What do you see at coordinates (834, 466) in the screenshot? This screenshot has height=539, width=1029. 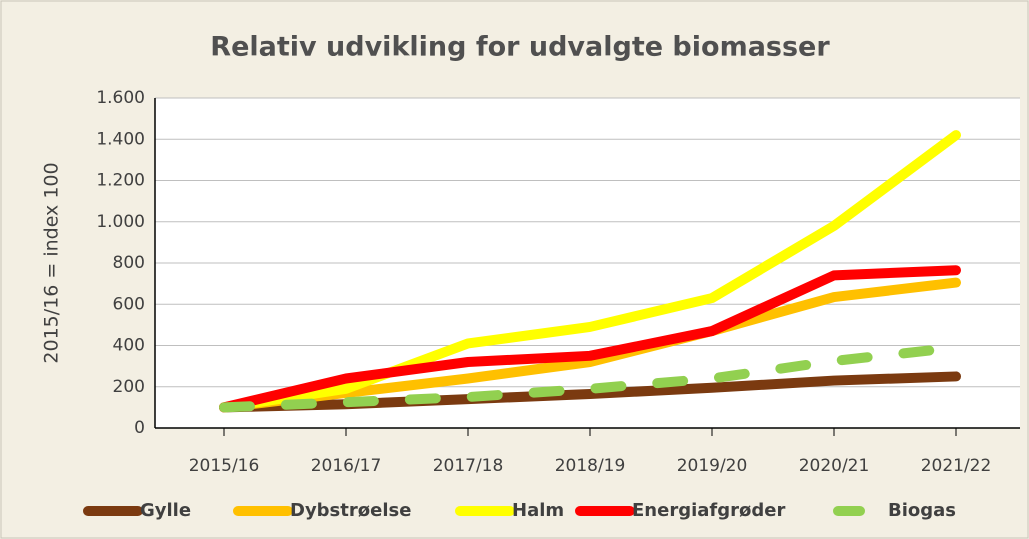 I see `x-tick-label: 2020/21` at bounding box center [834, 466].